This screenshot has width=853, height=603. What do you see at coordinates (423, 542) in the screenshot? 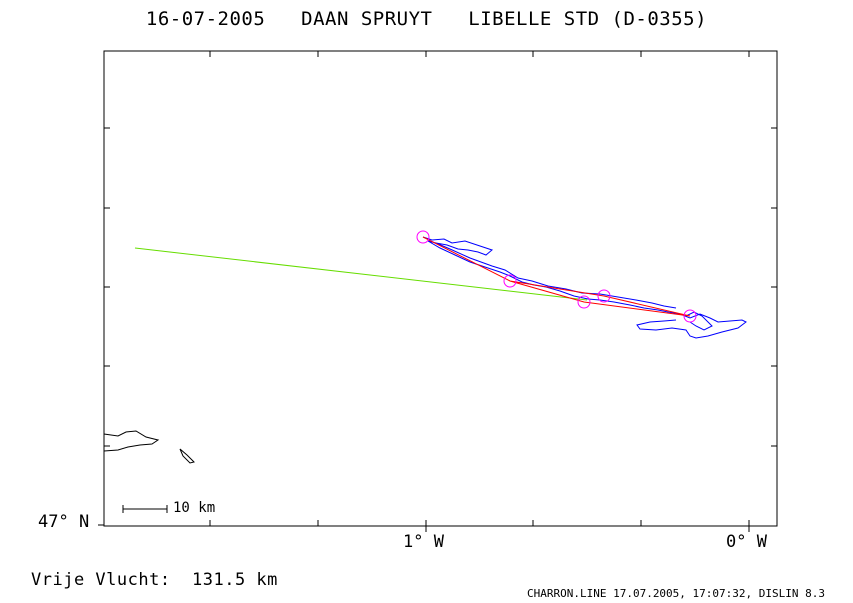
I see `longitude-label-1w: 1° W` at bounding box center [423, 542].